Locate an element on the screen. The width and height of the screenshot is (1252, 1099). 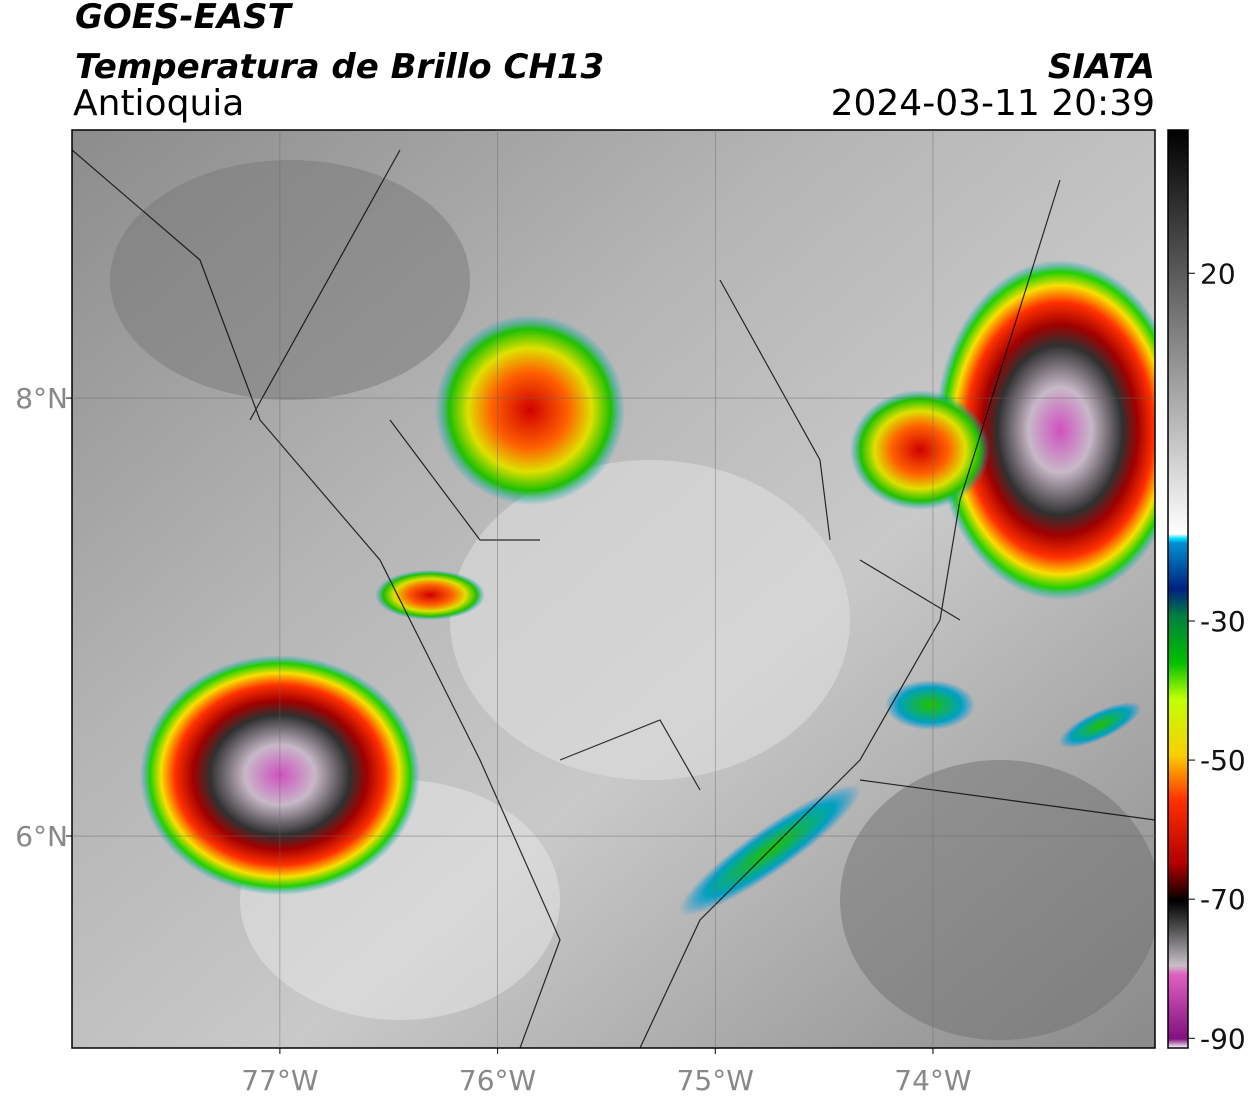
region: Antioquia is located at coordinates (158, 103).